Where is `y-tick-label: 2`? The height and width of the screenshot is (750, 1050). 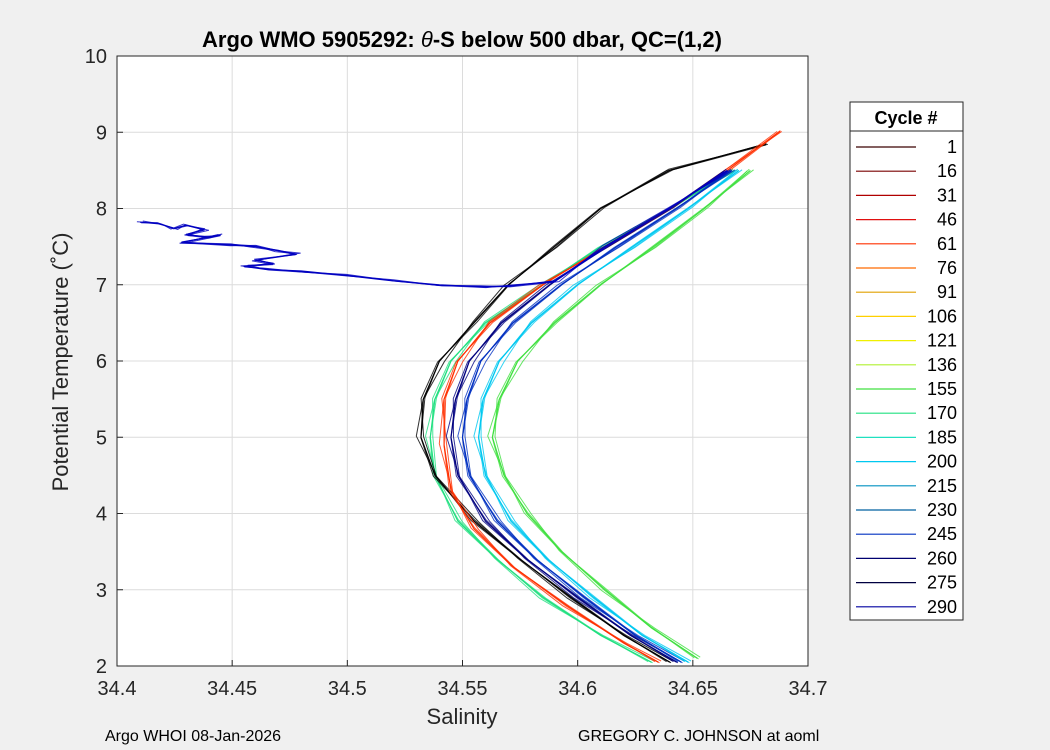
y-tick-label: 2 is located at coordinates (101, 667).